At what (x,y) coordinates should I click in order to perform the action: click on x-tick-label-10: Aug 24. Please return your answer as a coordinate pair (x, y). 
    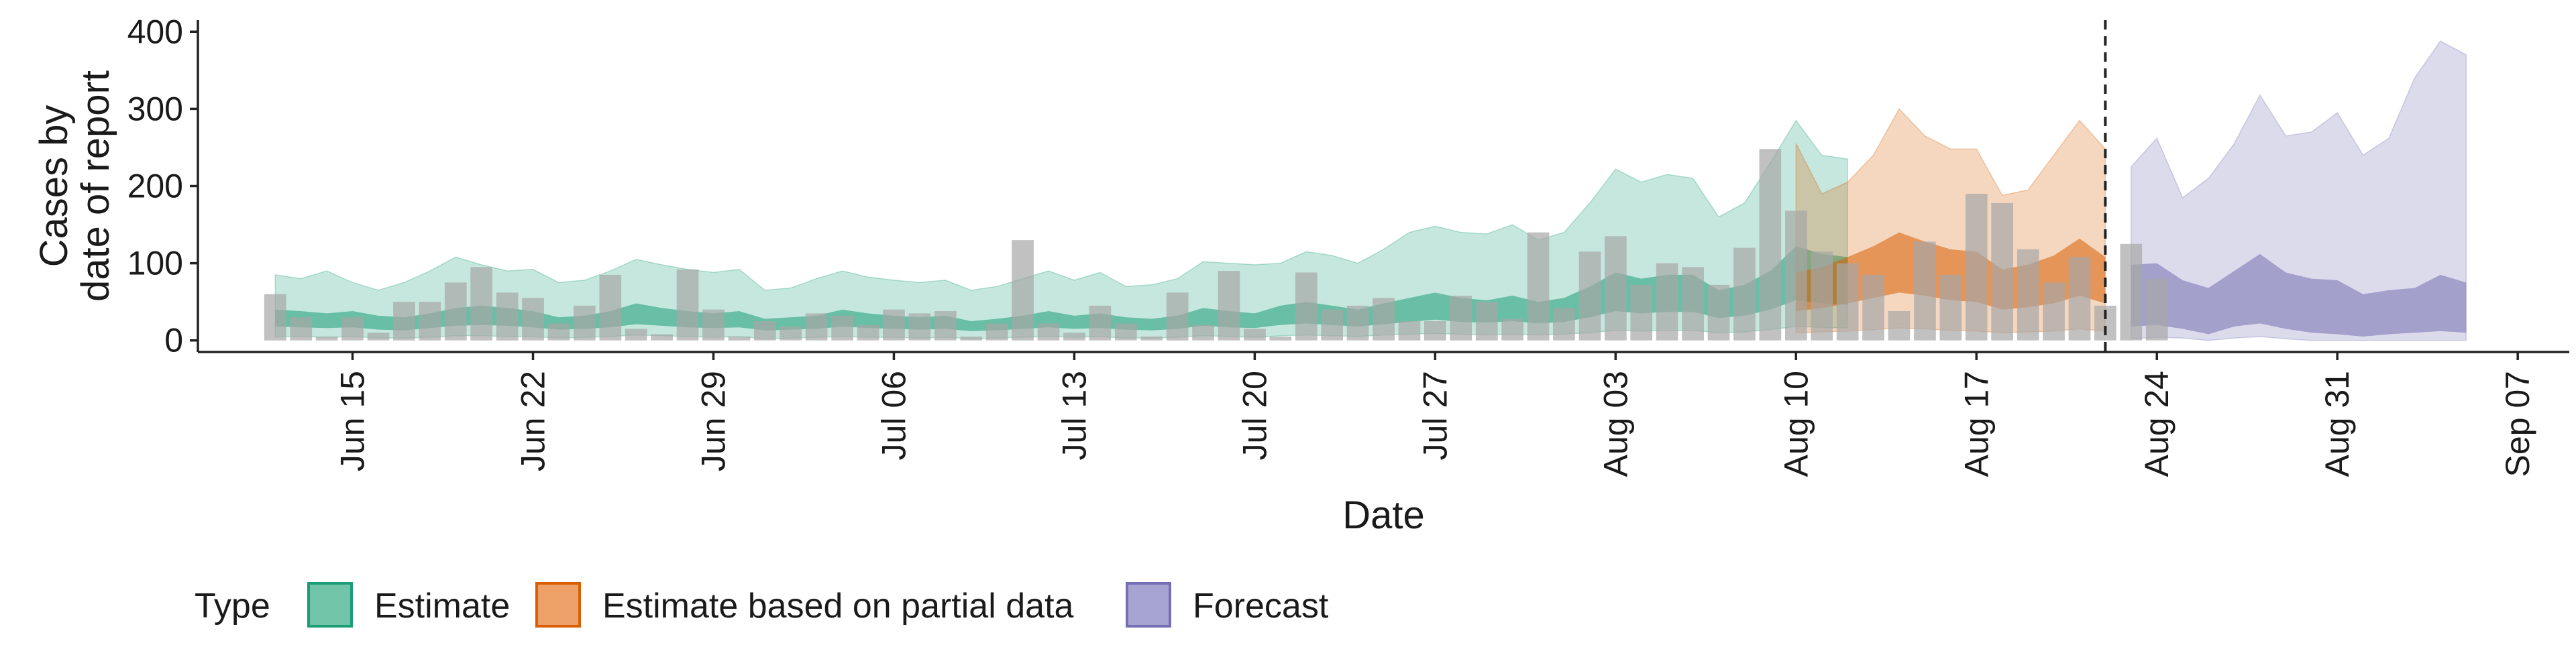
    Looking at the image, I should click on (2157, 424).